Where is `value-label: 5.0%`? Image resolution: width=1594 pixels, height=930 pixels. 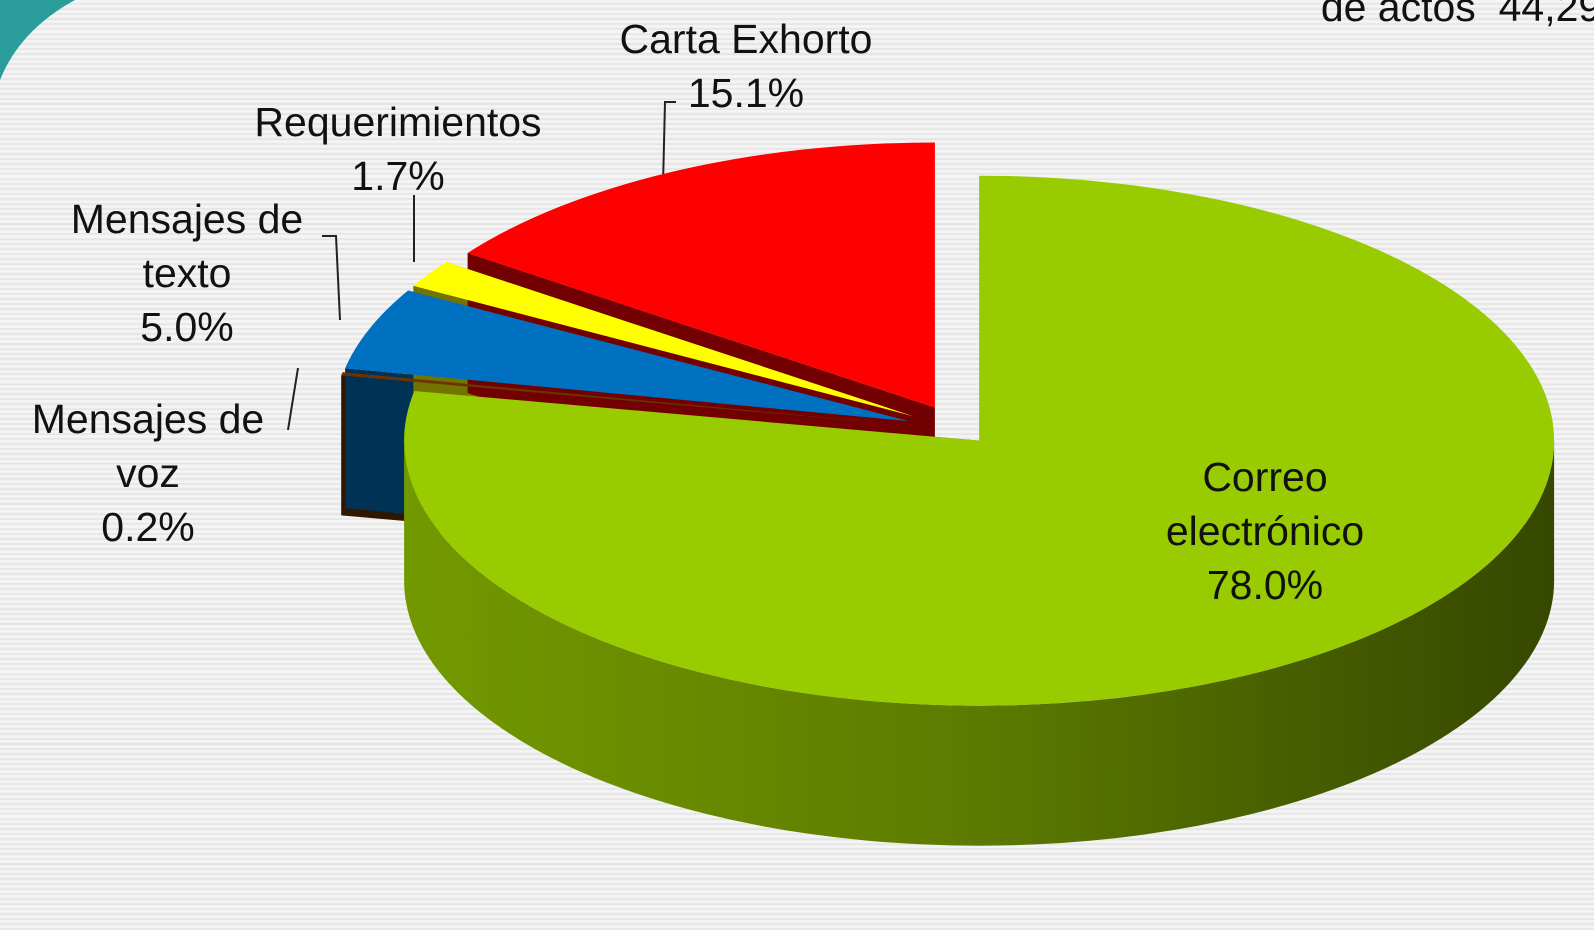
value-label: 5.0% is located at coordinates (187, 327).